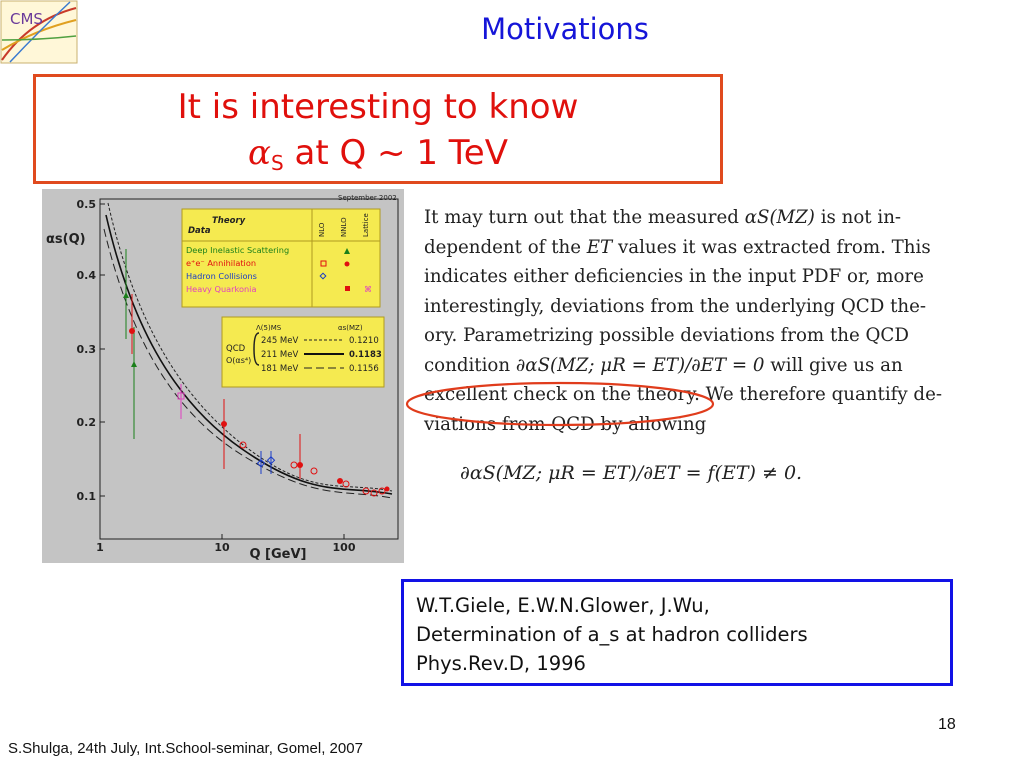 This screenshot has width=1024, height=768. Describe the element at coordinates (277, 554) in the screenshot. I see `plot-xlabel: Q [GeV]` at that location.